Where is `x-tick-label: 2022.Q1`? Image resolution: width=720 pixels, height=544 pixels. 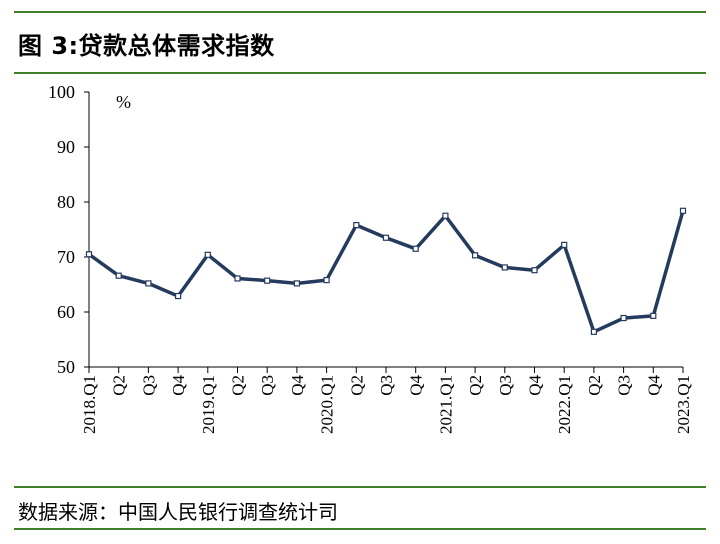
x-tick-label: 2022.Q1 is located at coordinates (564, 404).